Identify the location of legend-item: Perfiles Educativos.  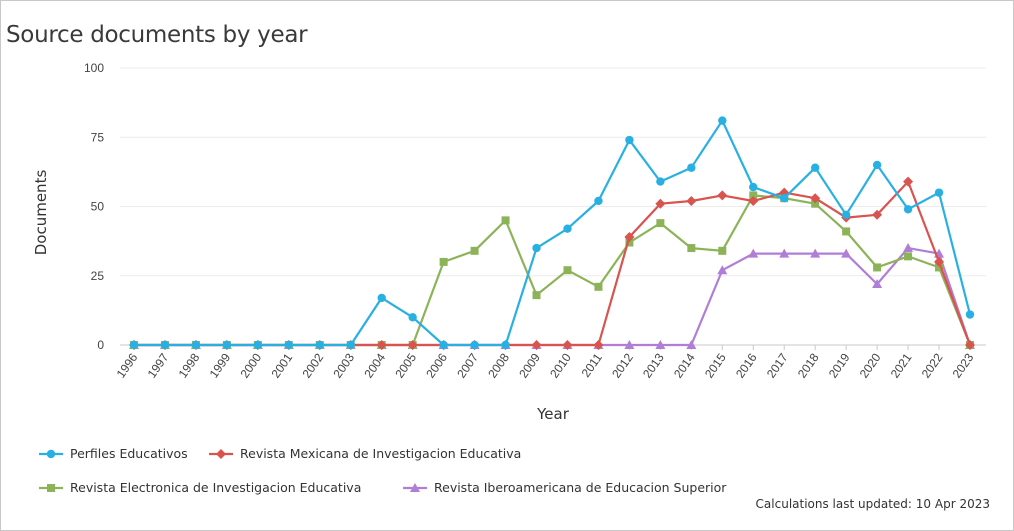
(113, 453).